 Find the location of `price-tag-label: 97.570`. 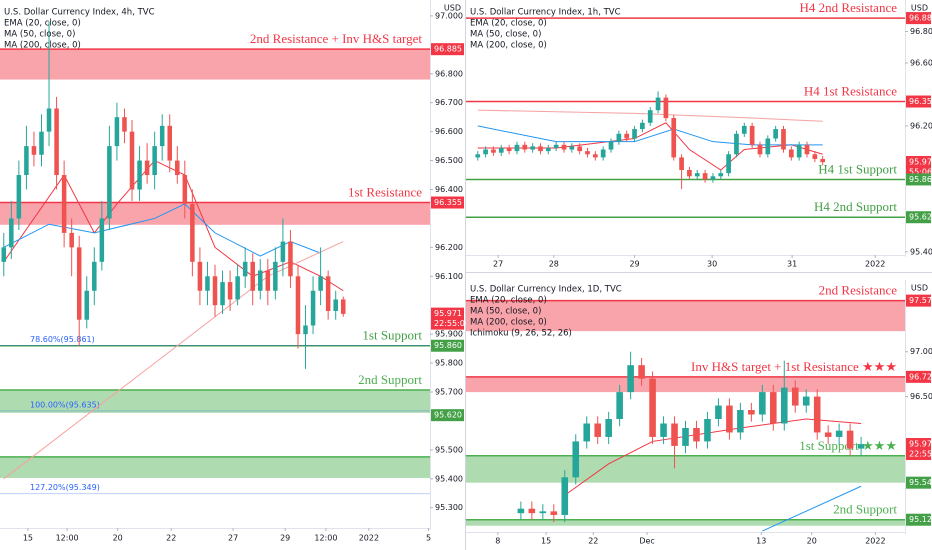

price-tag-label: 97.570 is located at coordinates (920, 300).